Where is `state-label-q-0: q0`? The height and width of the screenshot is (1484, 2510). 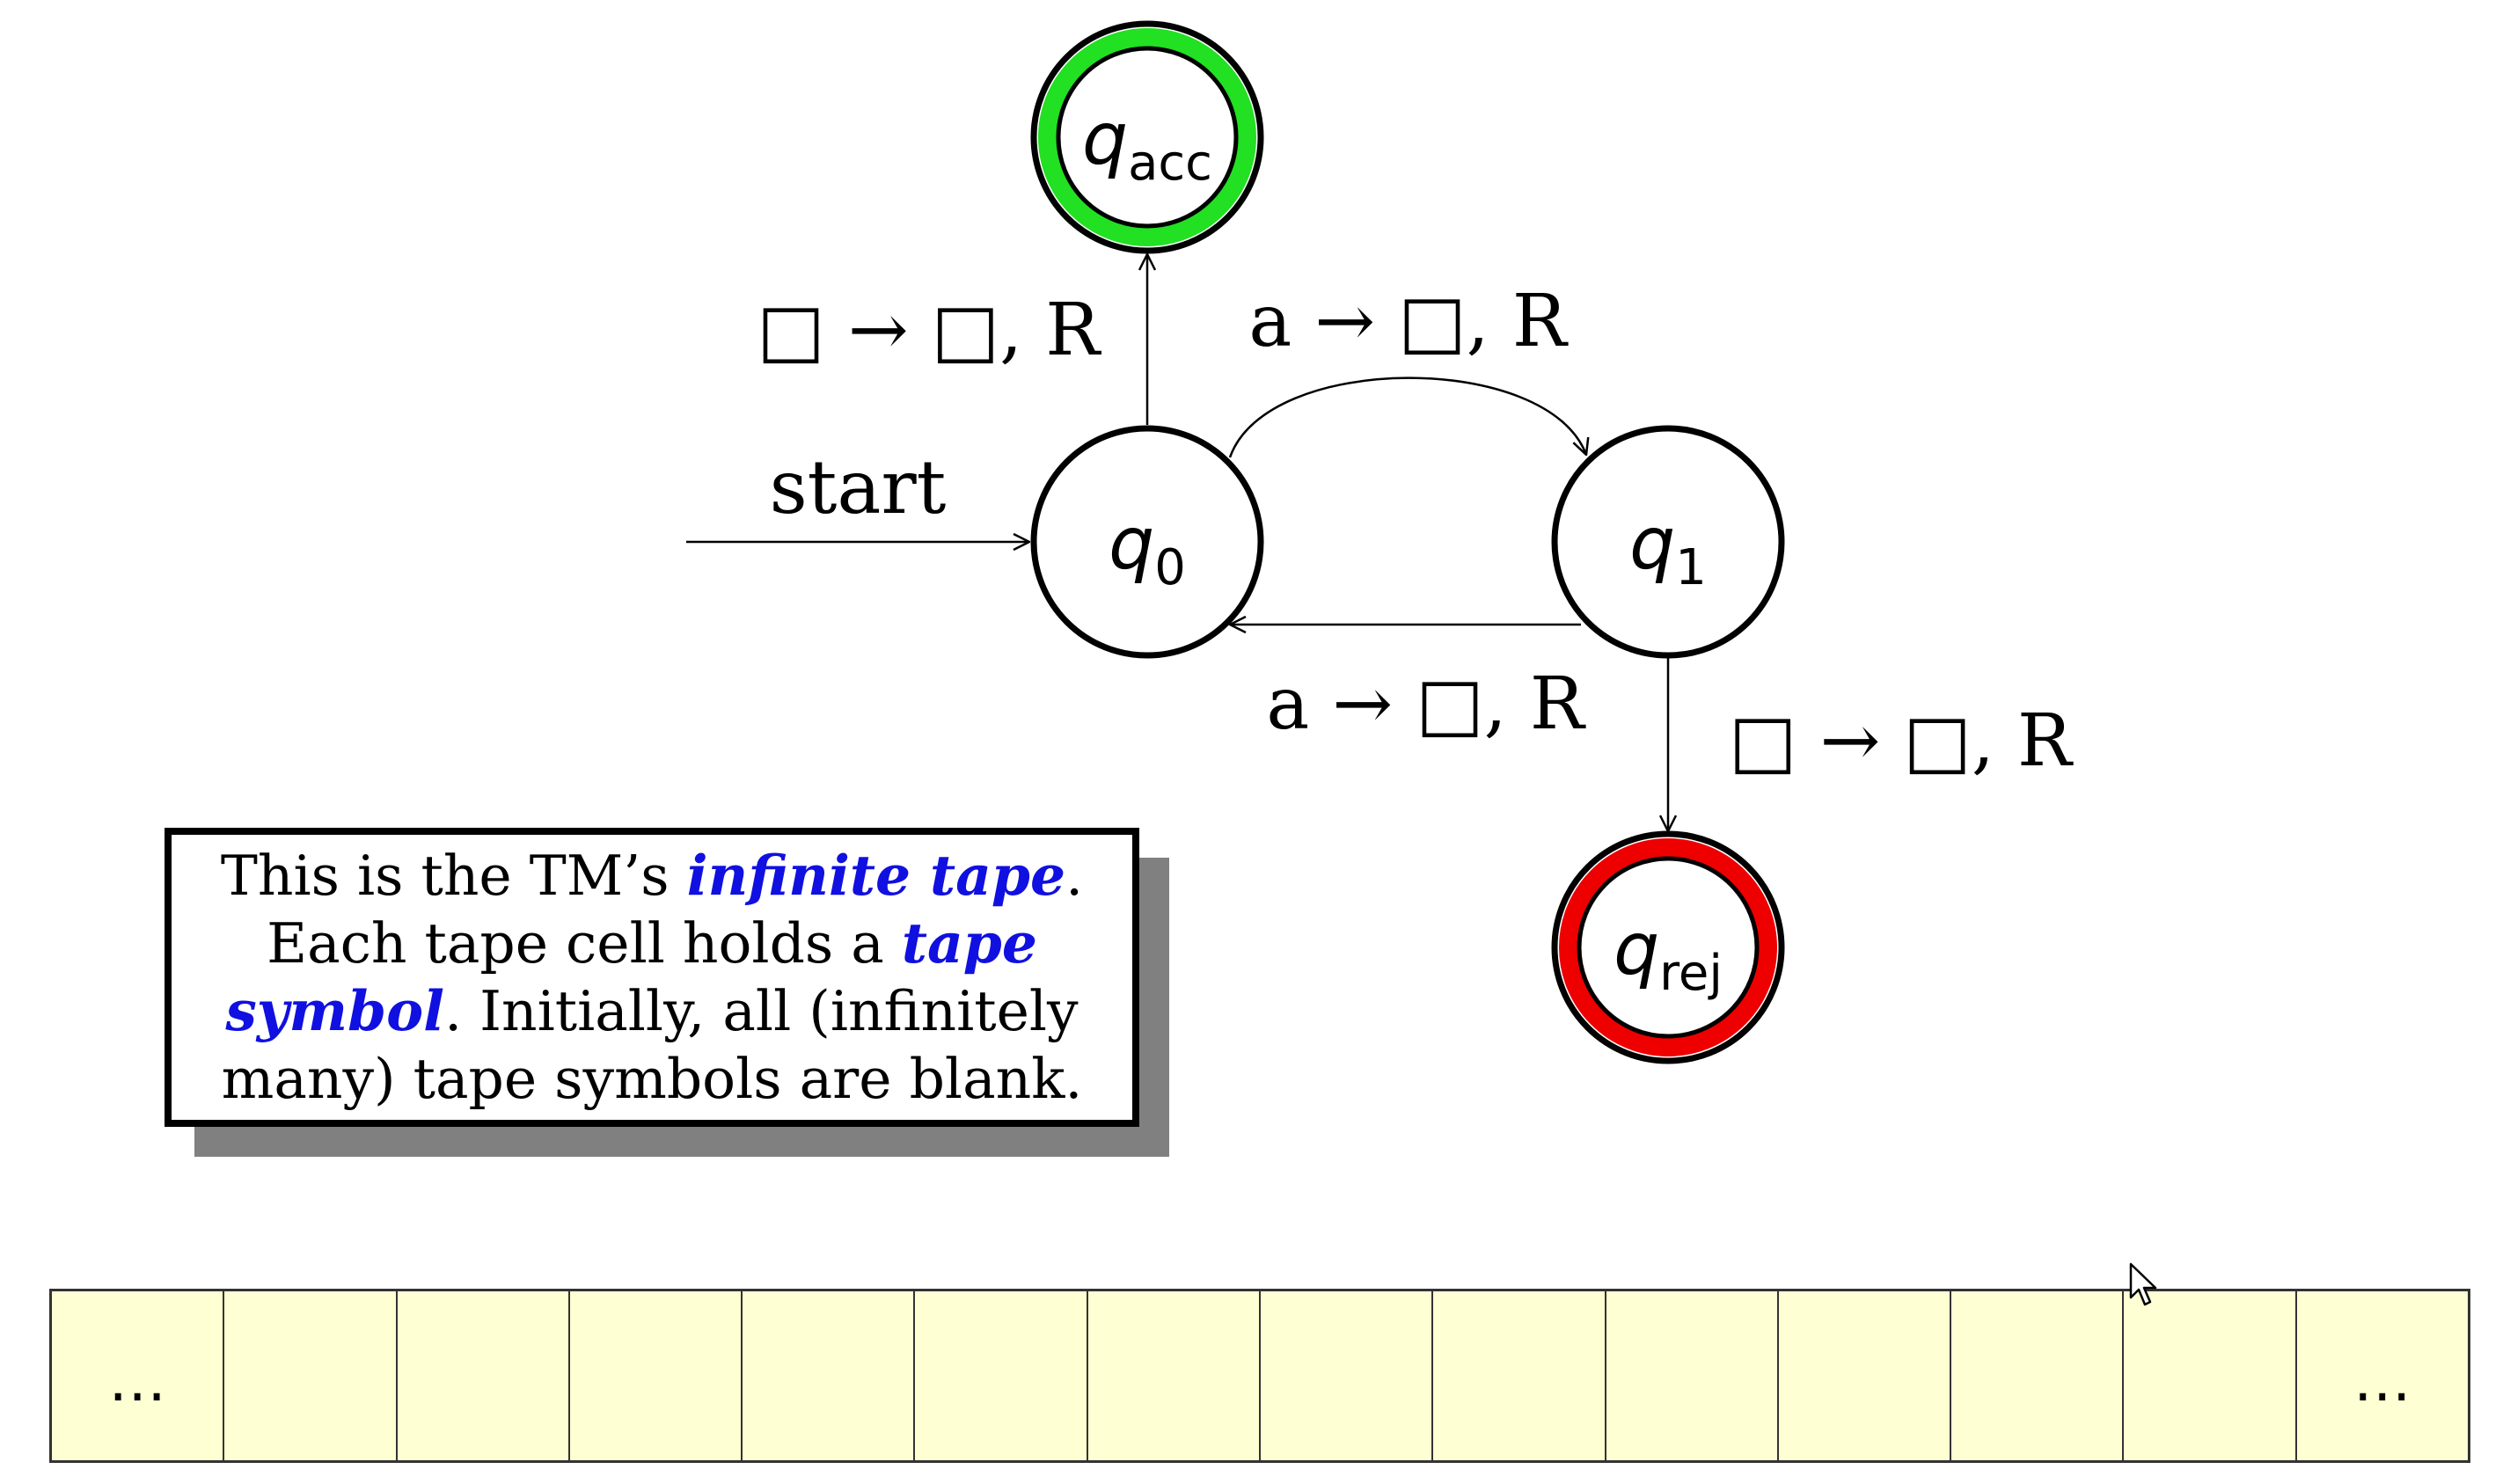
state-label-q-0: q0 is located at coordinates (1147, 549).